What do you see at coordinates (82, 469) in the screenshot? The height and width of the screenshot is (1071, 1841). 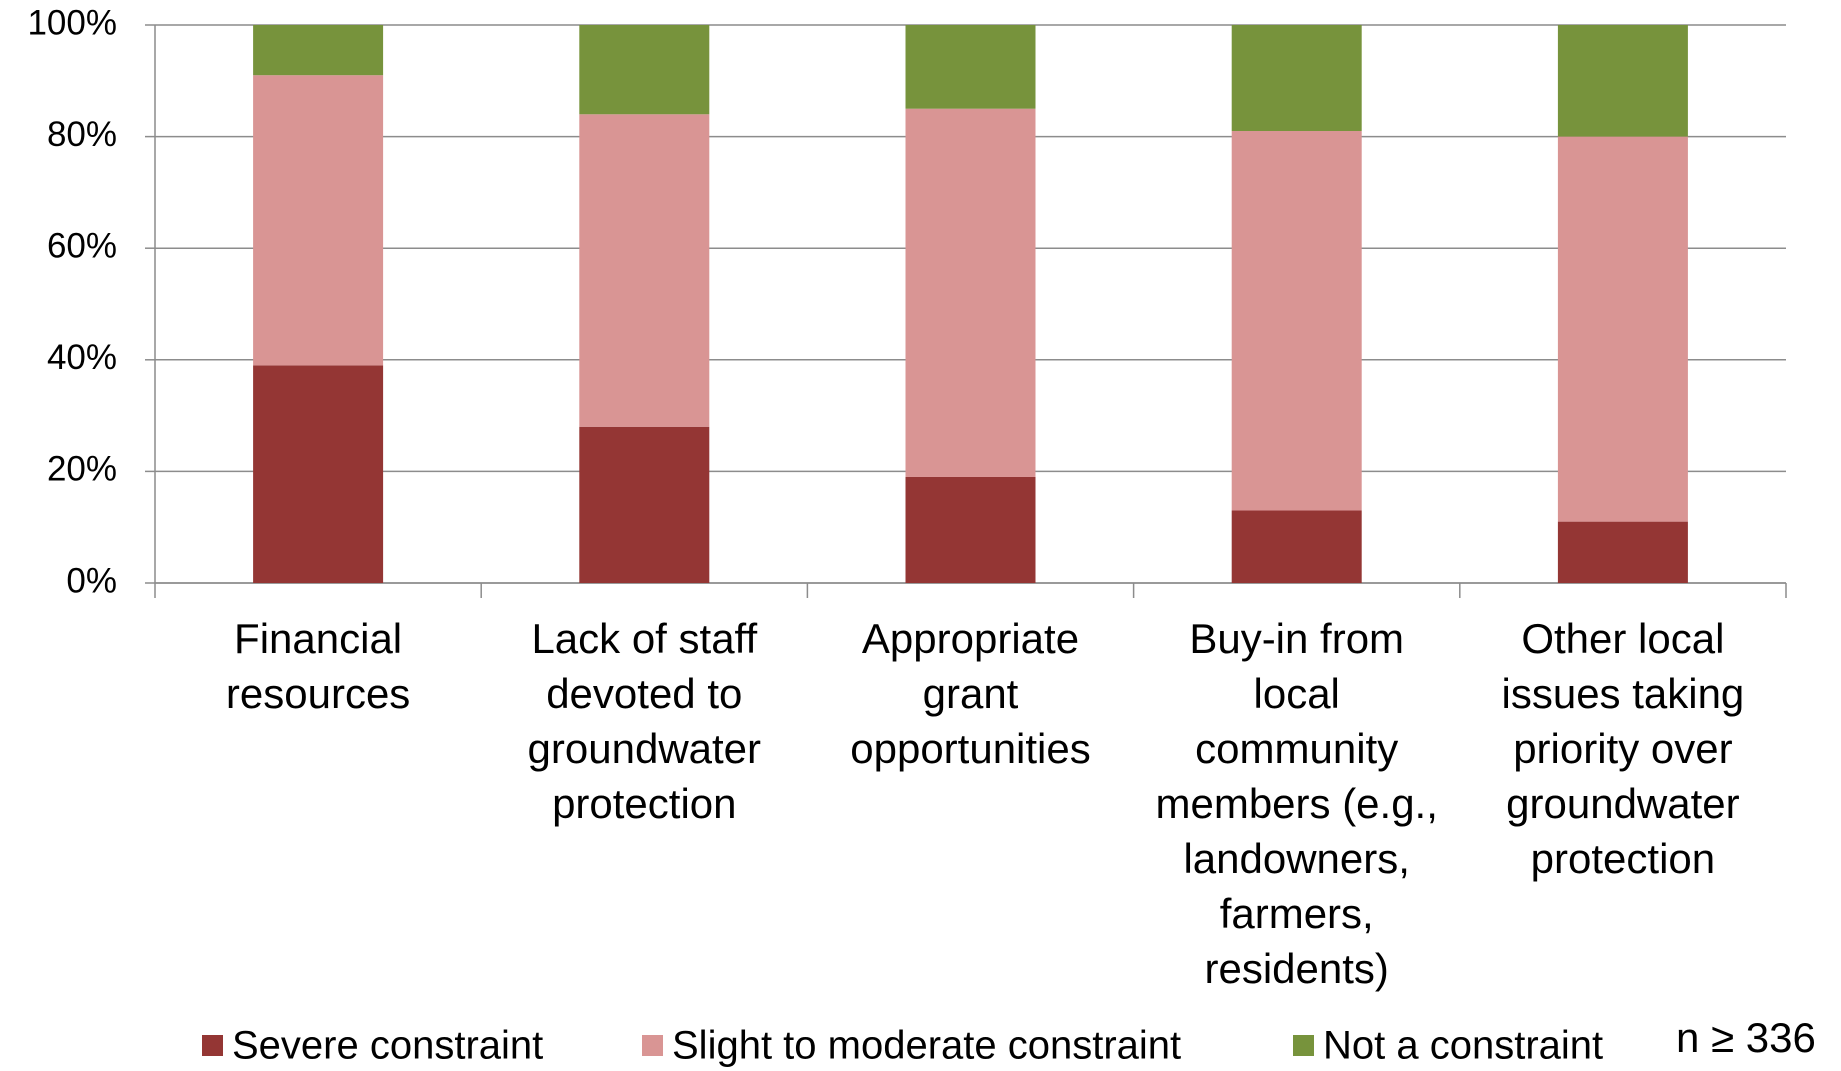 I see `y-tick-label: 20%` at bounding box center [82, 469].